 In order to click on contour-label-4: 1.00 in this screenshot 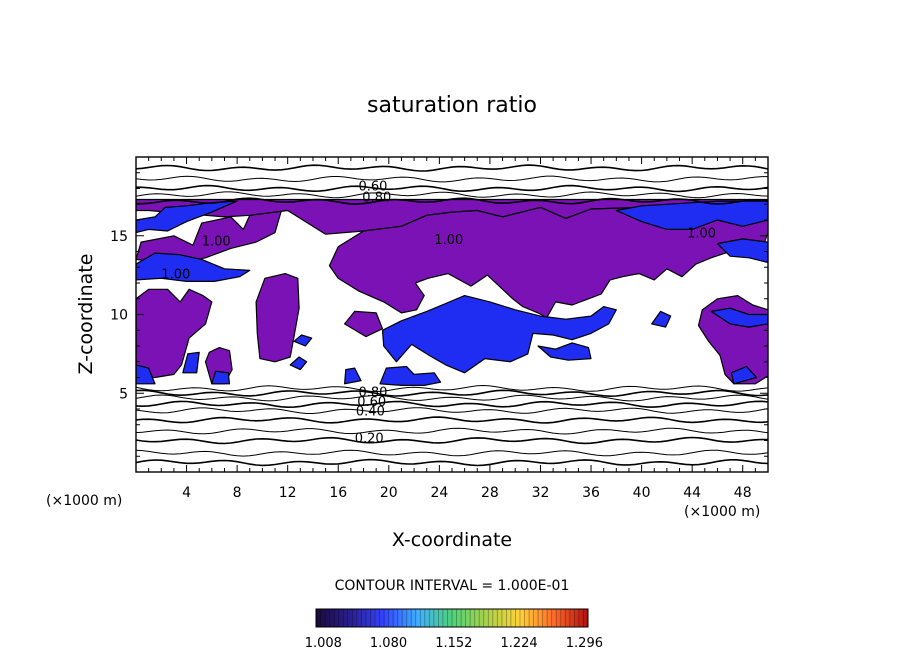, I will do `click(448, 240)`.